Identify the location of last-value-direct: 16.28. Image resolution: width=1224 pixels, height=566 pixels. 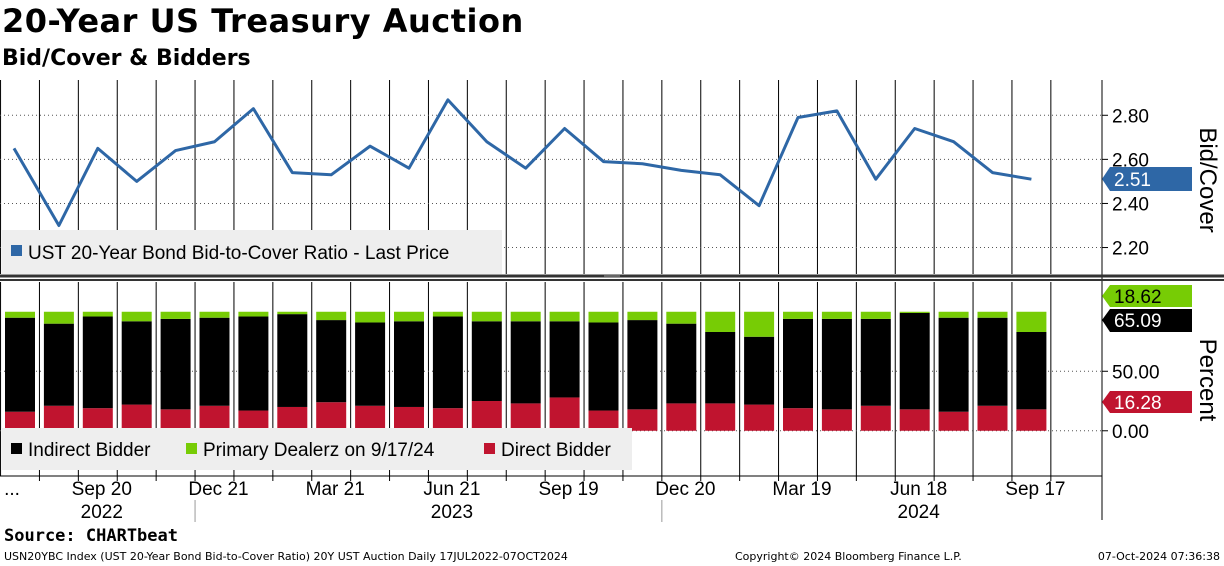
(1138, 403).